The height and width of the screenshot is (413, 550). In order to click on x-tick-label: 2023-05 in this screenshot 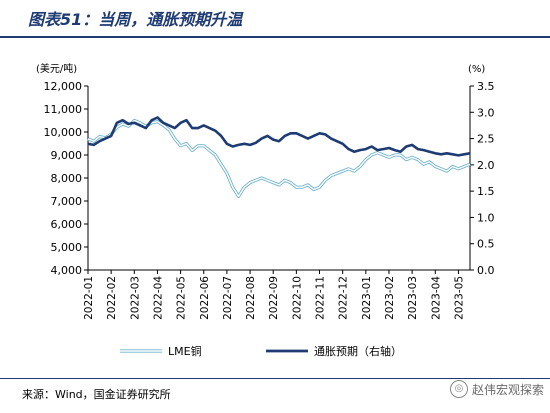, I will do `click(459, 298)`.